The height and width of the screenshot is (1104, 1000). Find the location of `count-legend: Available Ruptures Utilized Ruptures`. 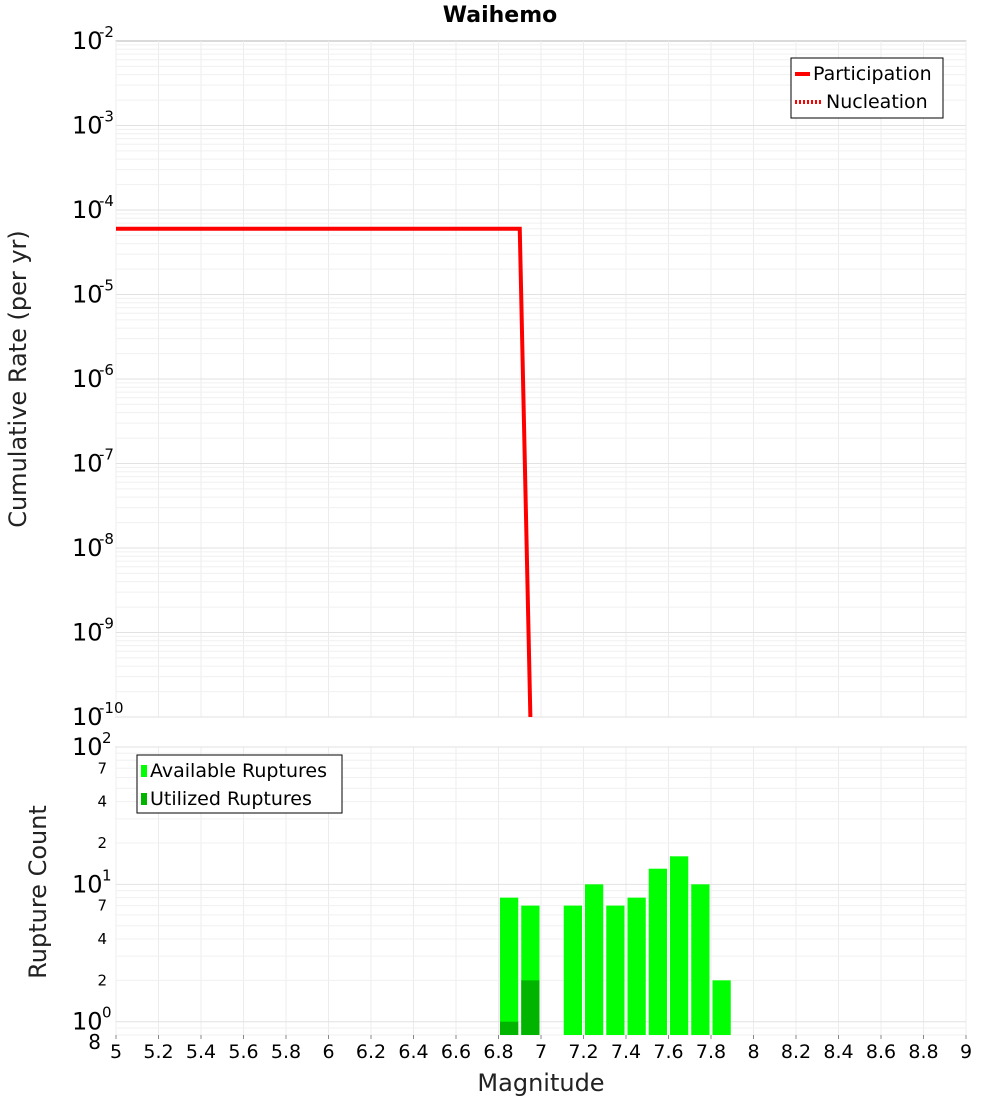

count-legend: Available Ruptures Utilized Ruptures is located at coordinates (239, 784).